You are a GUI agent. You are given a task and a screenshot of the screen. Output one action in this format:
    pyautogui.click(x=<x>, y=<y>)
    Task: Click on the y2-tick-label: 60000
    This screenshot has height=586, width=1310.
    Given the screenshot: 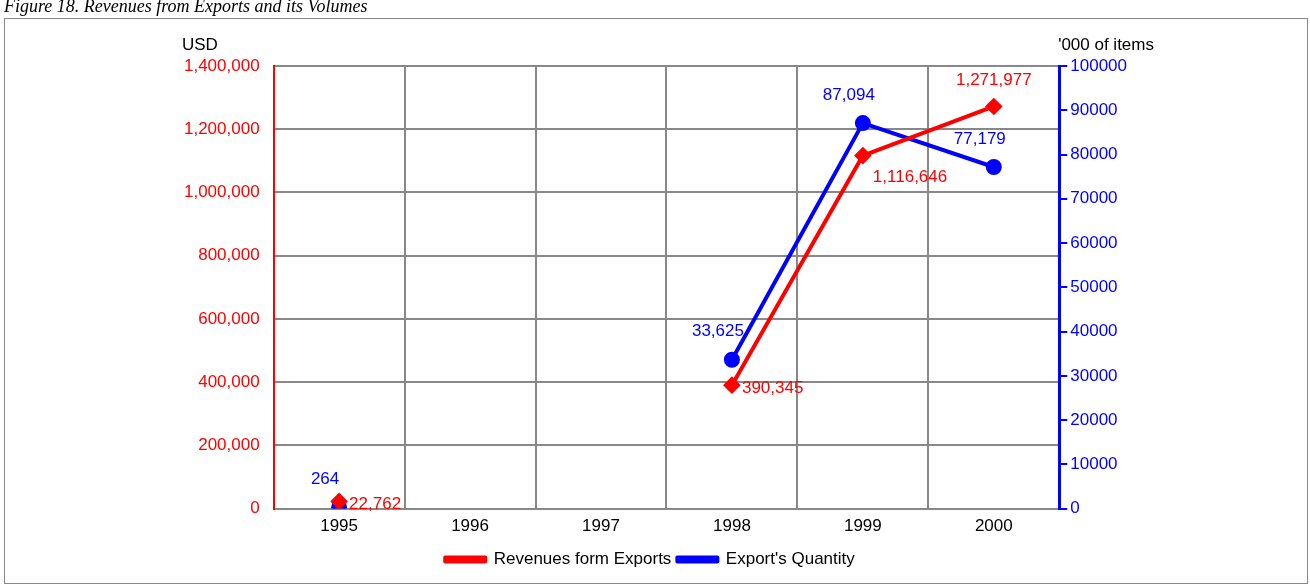 What is the action you would take?
    pyautogui.click(x=1094, y=242)
    